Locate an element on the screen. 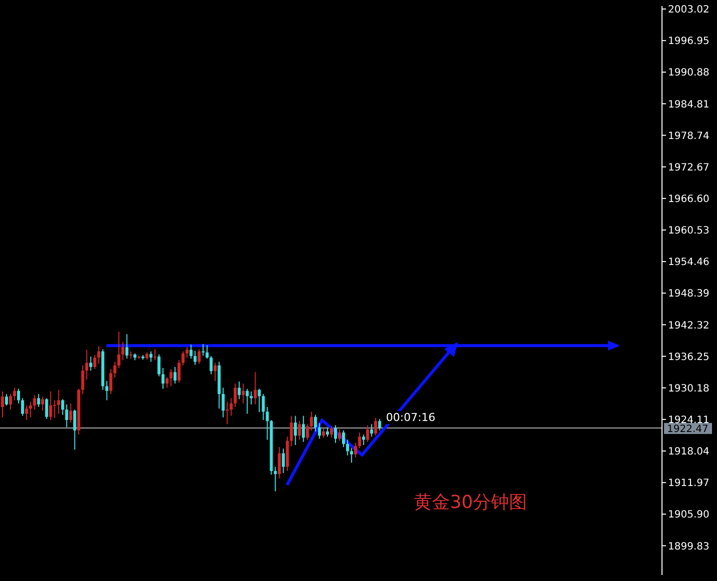  ref-line-label: 1922.47 is located at coordinates (687, 429).